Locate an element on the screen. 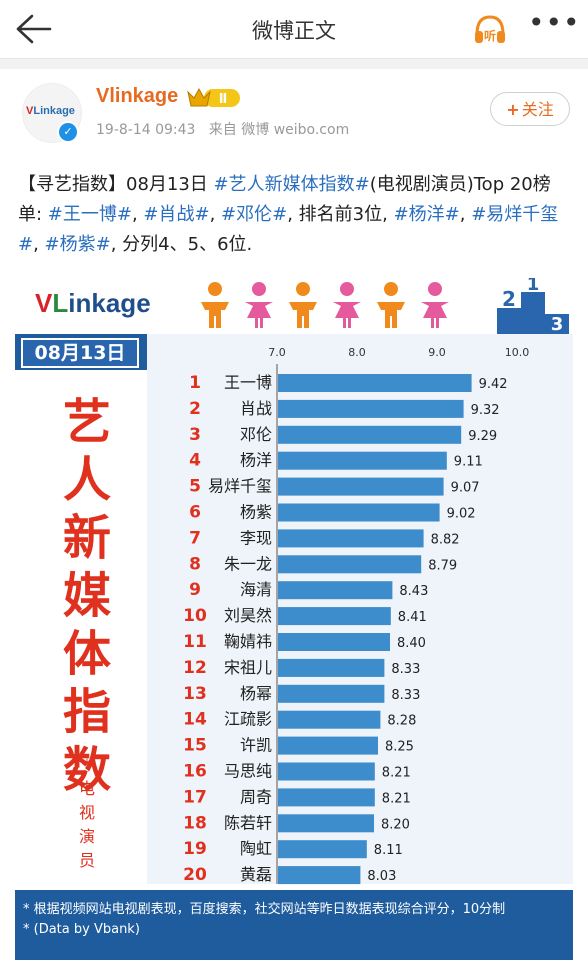  hashtag-link: #王一博# is located at coordinates (89, 214).